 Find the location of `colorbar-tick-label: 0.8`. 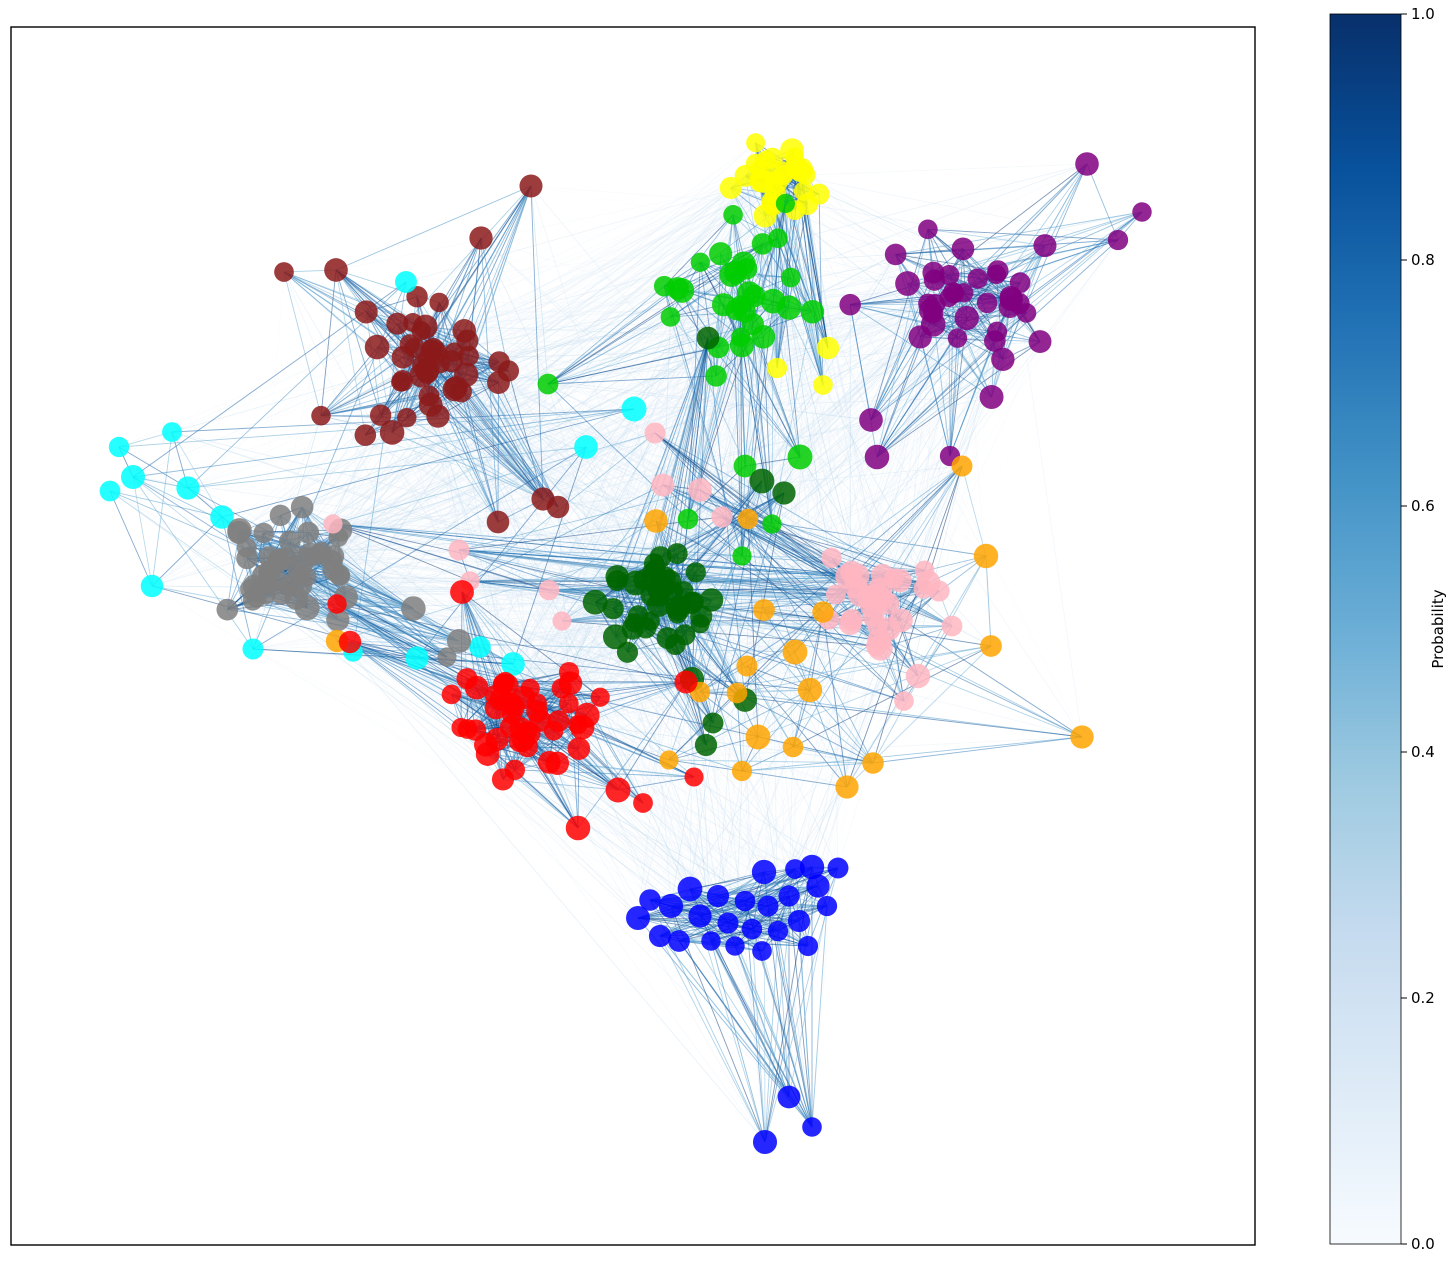

colorbar-tick-label: 0.8 is located at coordinates (1423, 260).